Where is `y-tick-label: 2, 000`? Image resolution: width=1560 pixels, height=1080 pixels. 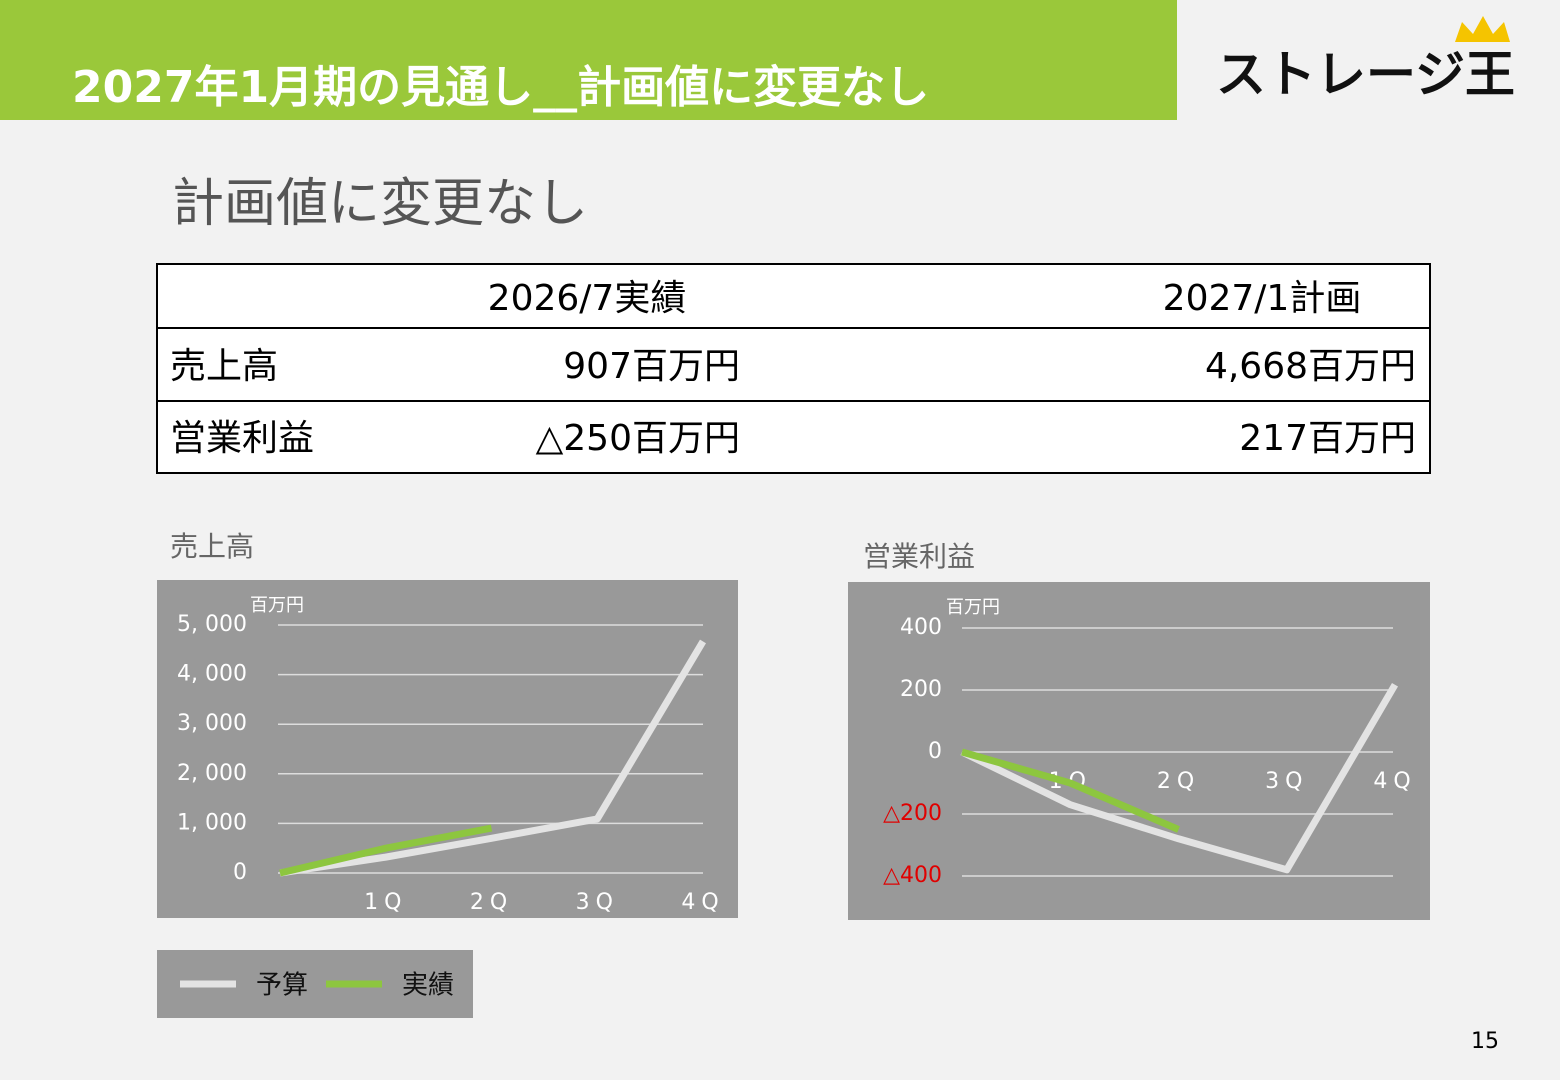
y-tick-label: 2, 000 is located at coordinates (212, 773).